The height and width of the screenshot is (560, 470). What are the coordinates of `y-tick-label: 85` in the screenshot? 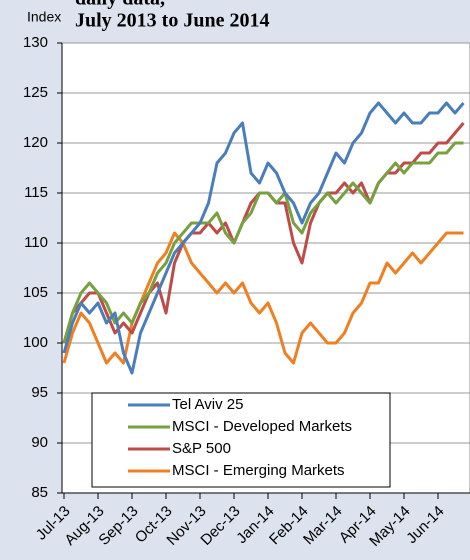 It's located at (39, 492).